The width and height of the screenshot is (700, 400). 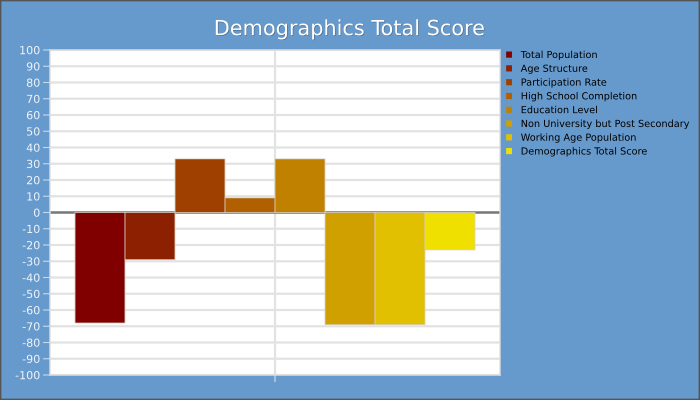 What do you see at coordinates (33, 131) in the screenshot?
I see `y-tick-label: 50` at bounding box center [33, 131].